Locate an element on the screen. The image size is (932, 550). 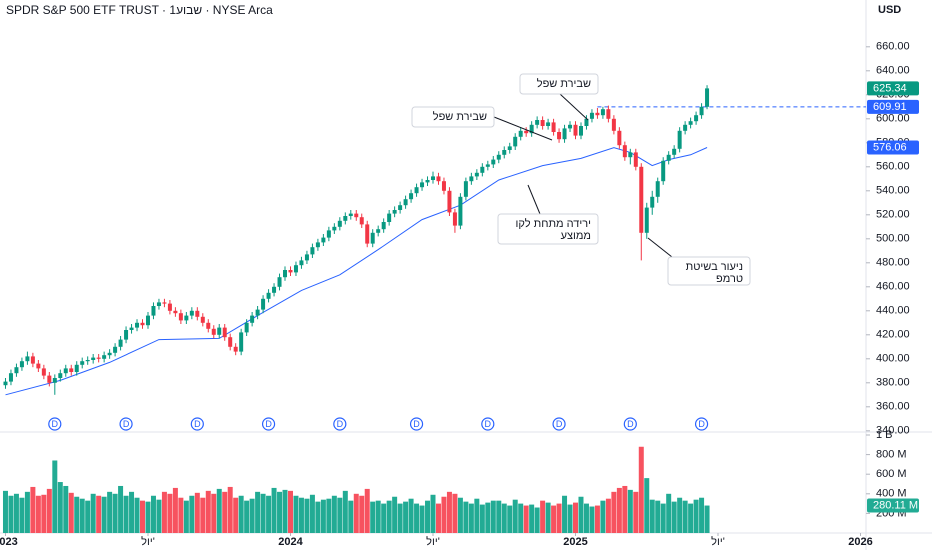
y-tick-label: 640.00 is located at coordinates (893, 71).